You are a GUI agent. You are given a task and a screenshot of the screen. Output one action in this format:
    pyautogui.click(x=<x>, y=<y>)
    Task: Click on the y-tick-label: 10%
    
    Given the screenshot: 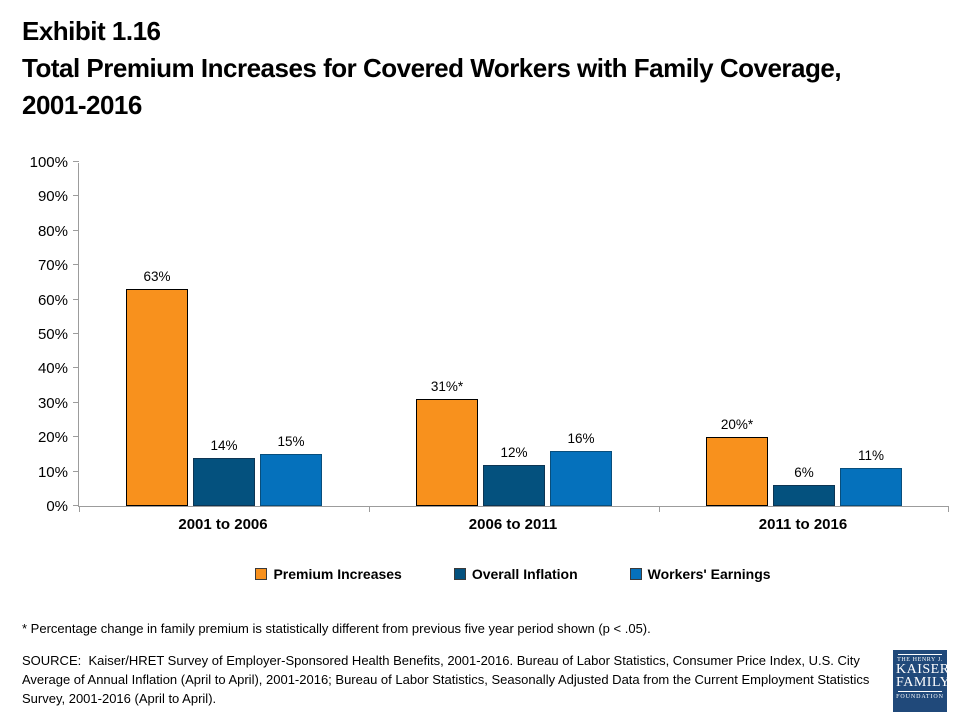 What is the action you would take?
    pyautogui.click(x=52, y=472)
    